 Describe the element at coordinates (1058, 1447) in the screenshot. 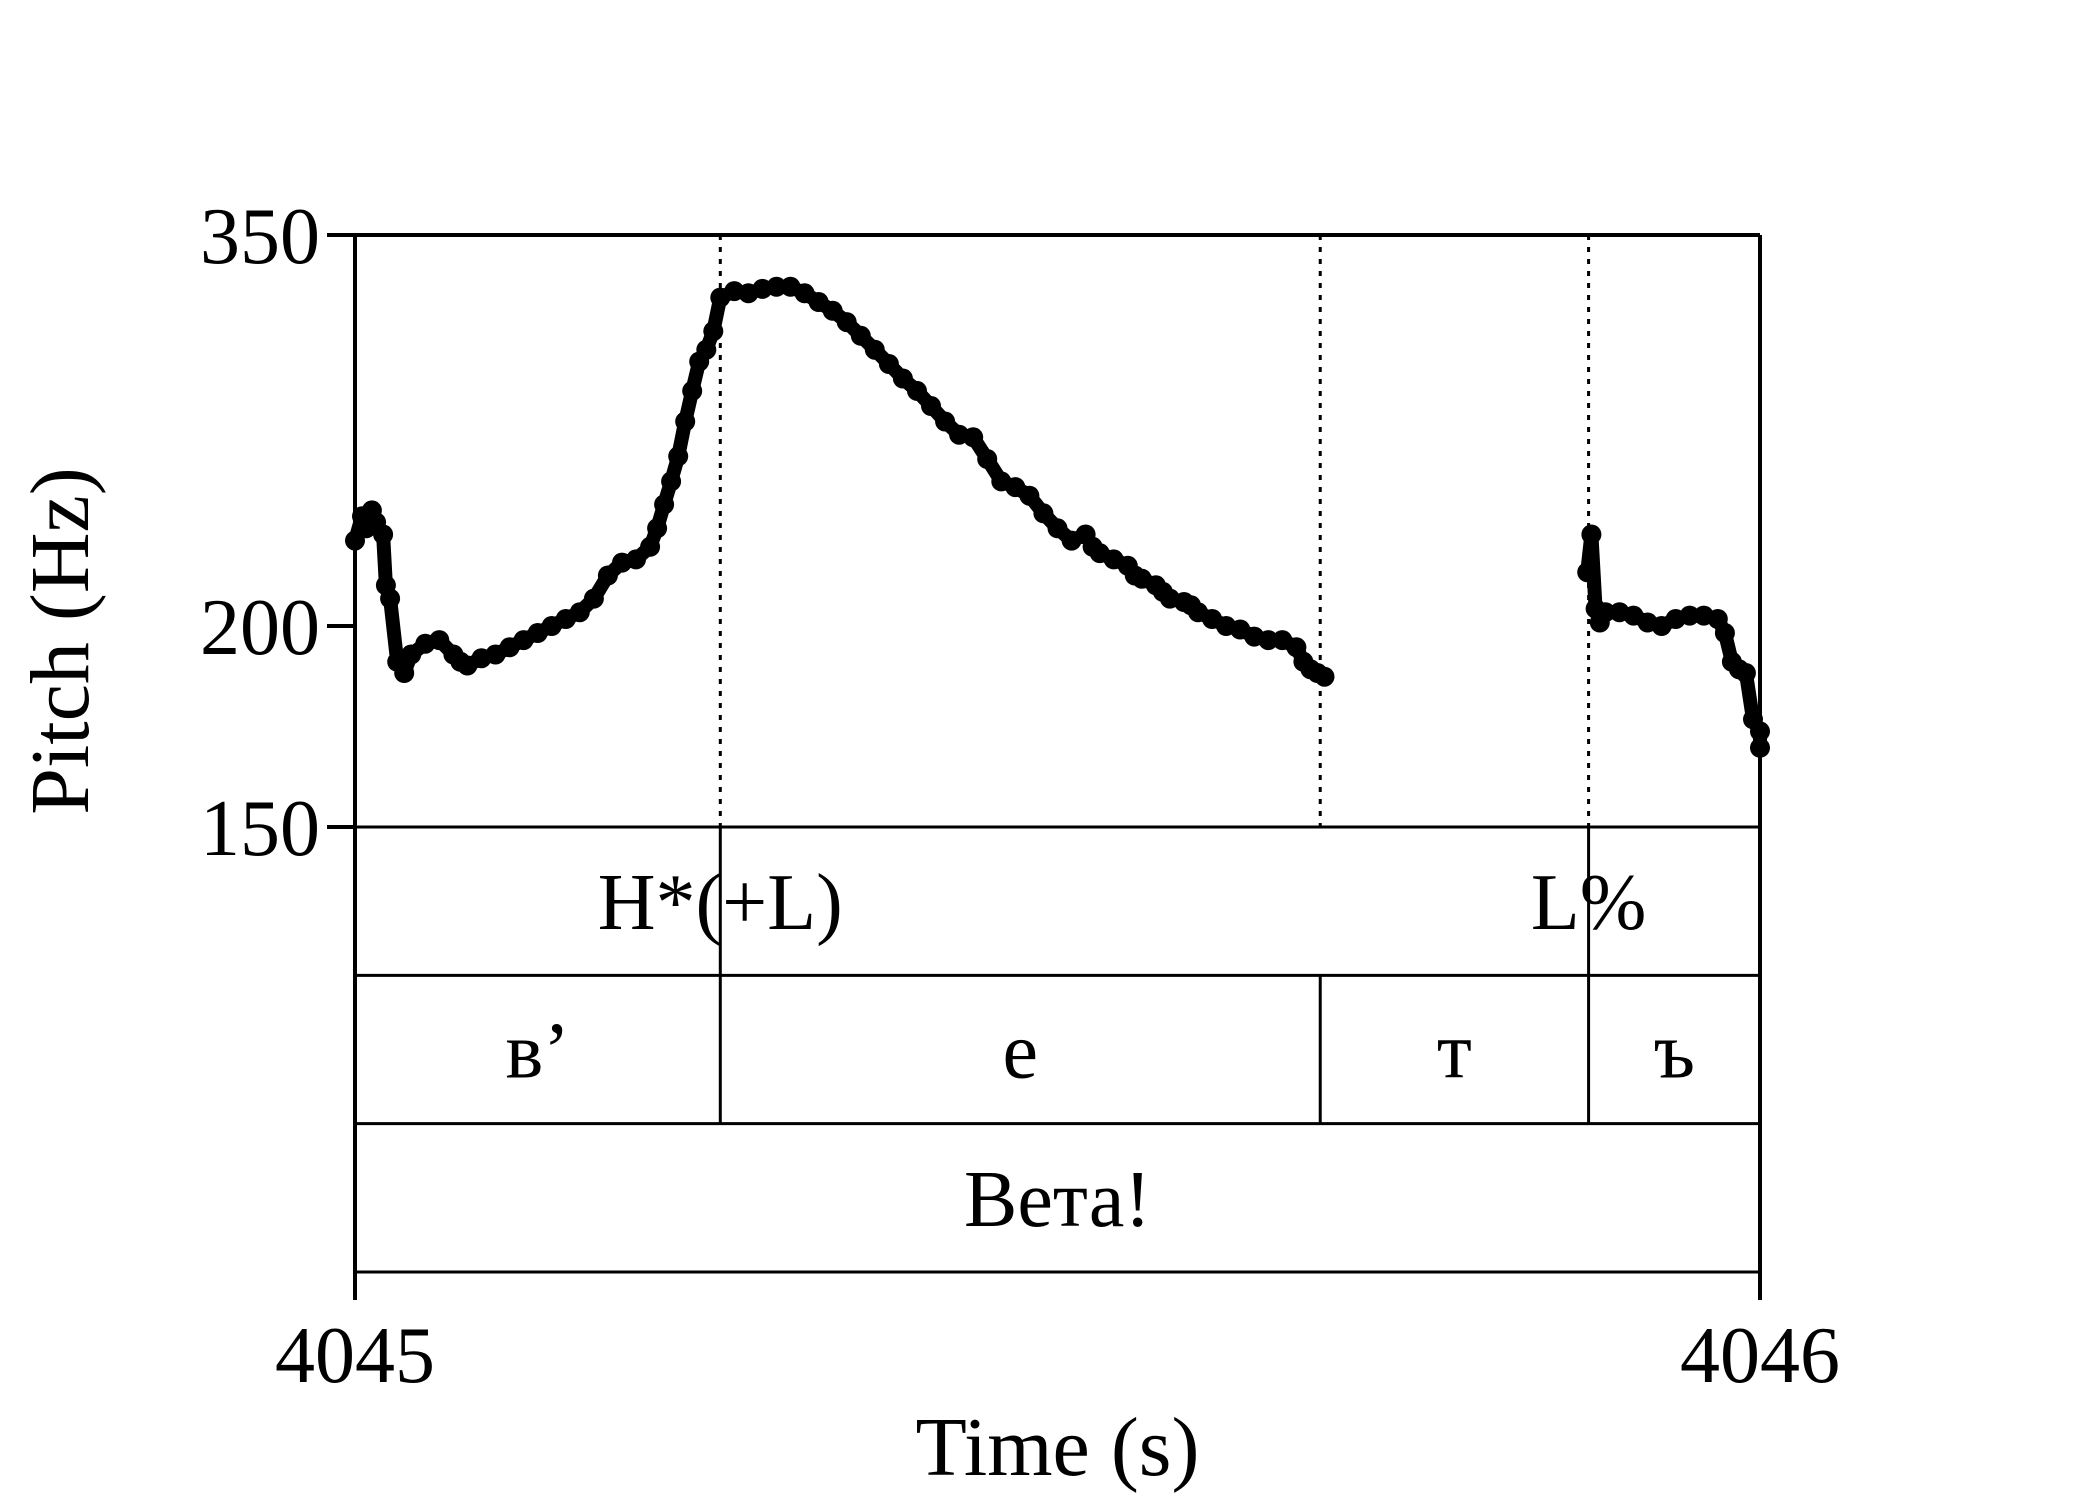

I see `x-axis-title: Time (s)` at that location.